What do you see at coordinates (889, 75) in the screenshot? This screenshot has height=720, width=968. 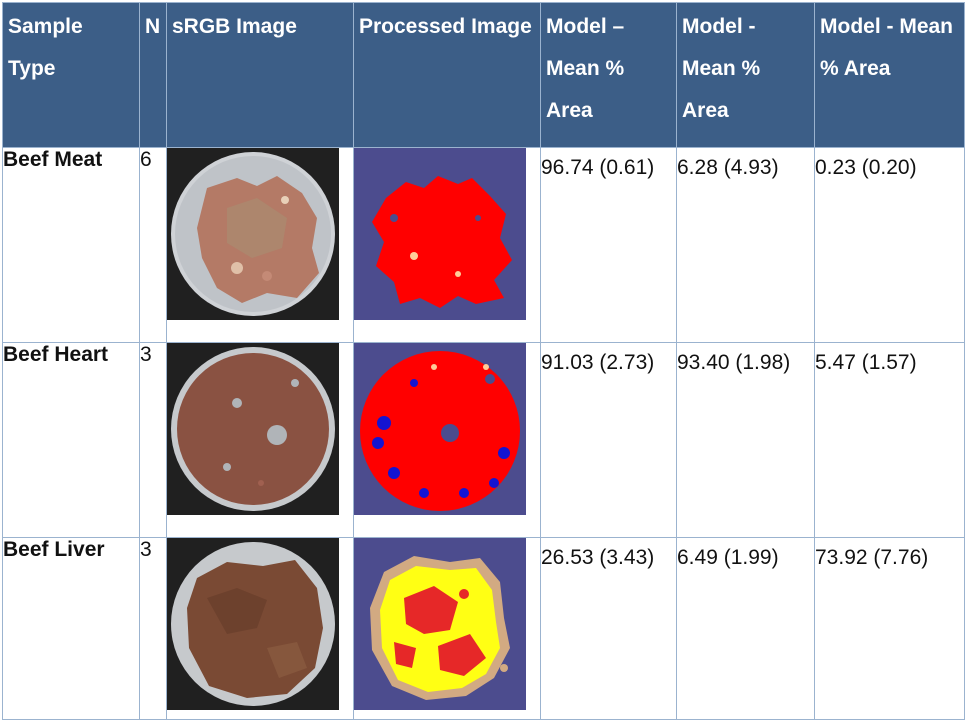 I see `header-model-3: Model - Mean % Area` at bounding box center [889, 75].